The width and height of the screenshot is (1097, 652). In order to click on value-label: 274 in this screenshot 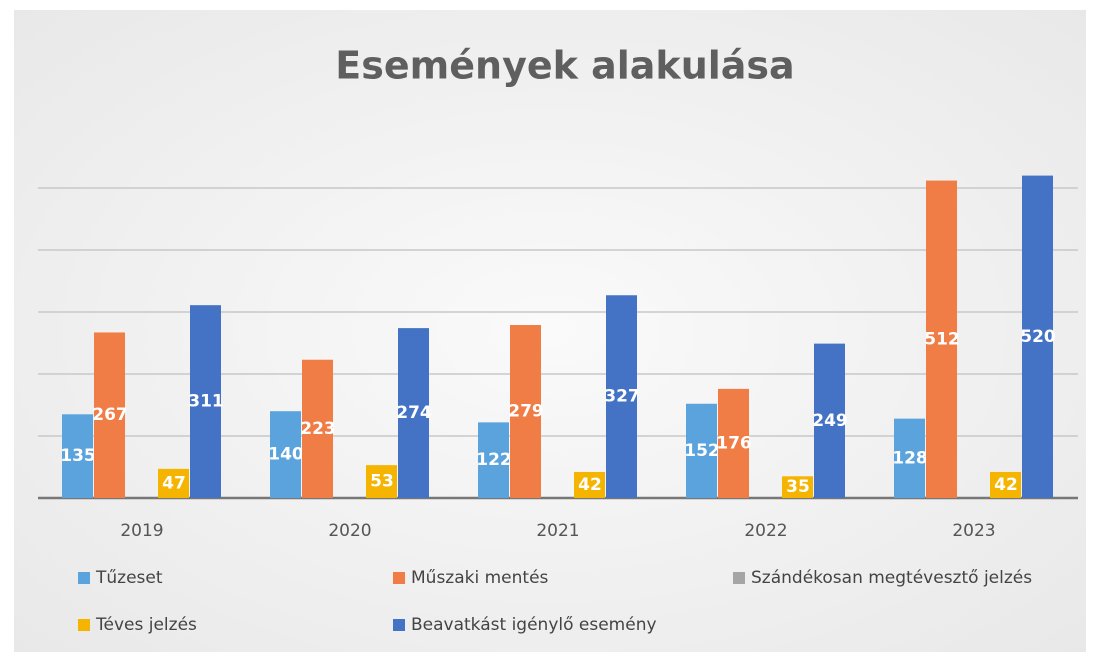, I will do `click(414, 413)`.